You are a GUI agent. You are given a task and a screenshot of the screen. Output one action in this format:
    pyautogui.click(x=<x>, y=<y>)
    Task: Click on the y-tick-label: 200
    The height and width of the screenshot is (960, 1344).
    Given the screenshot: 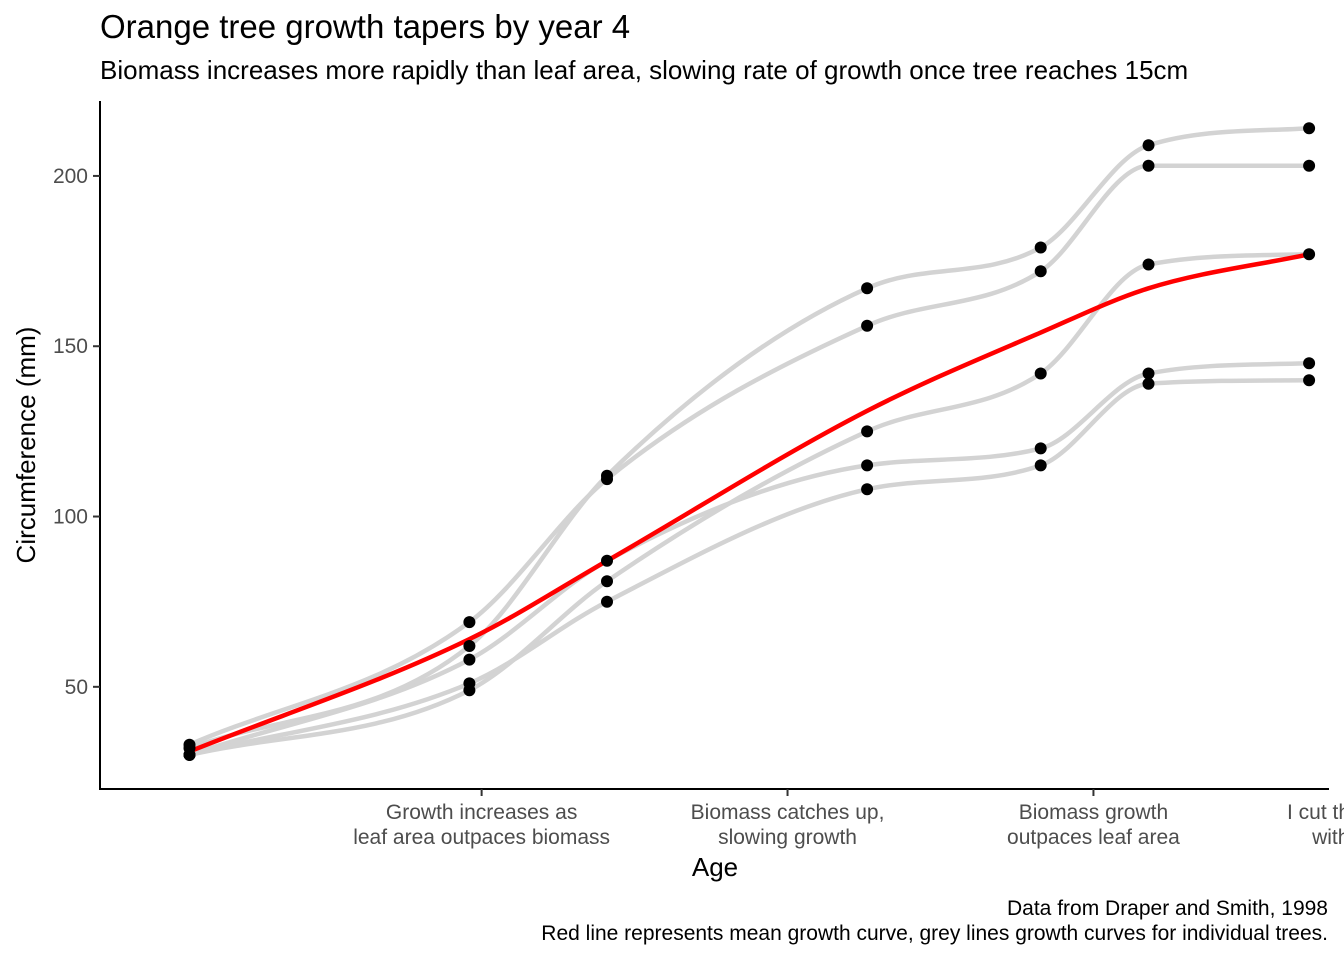 What is the action you would take?
    pyautogui.click(x=70, y=176)
    